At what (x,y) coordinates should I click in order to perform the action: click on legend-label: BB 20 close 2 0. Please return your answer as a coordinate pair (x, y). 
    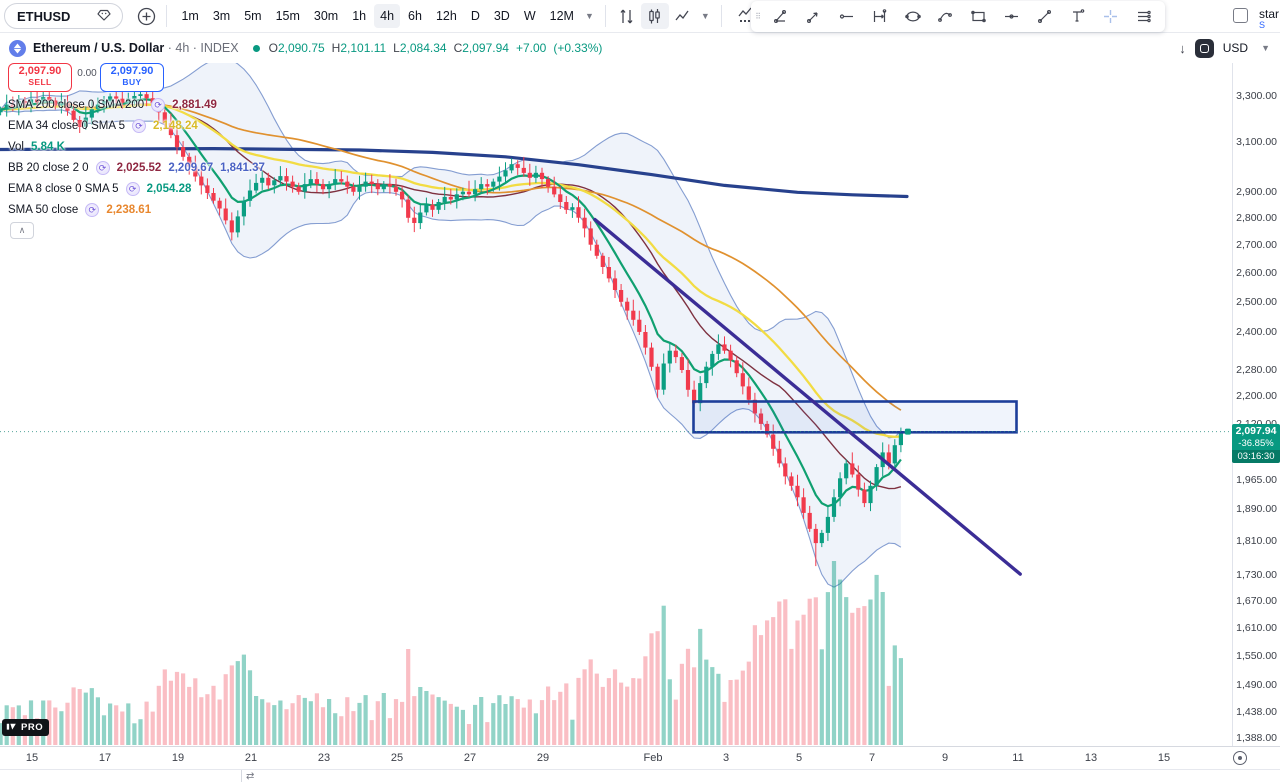
    Looking at the image, I should click on (48, 167).